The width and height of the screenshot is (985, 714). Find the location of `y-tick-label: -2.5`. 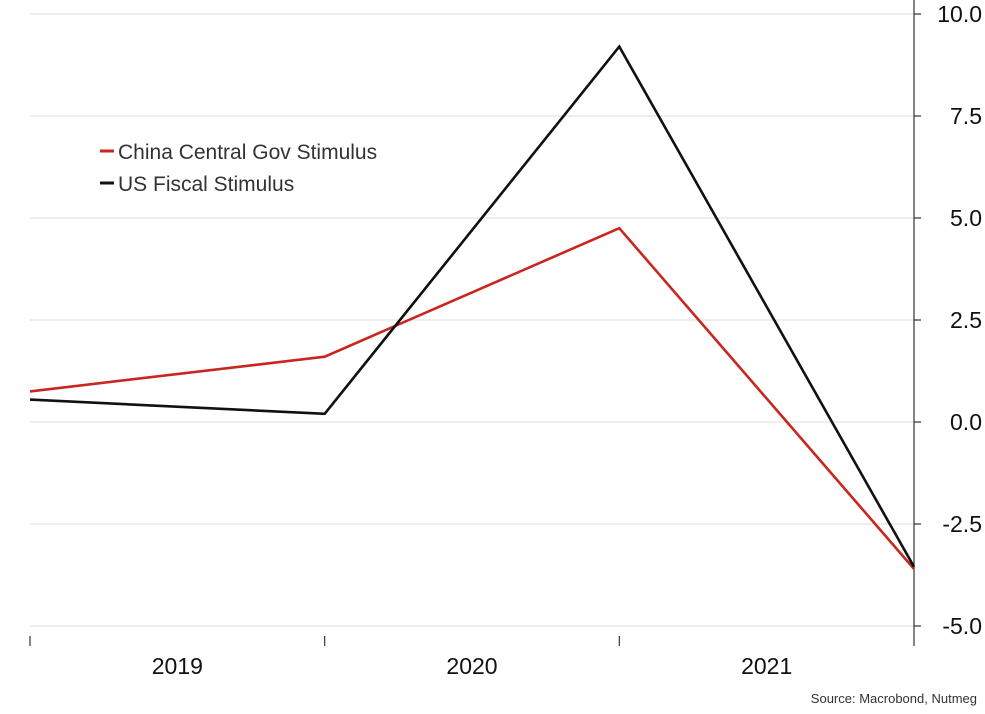

y-tick-label: -2.5 is located at coordinates (962, 524).